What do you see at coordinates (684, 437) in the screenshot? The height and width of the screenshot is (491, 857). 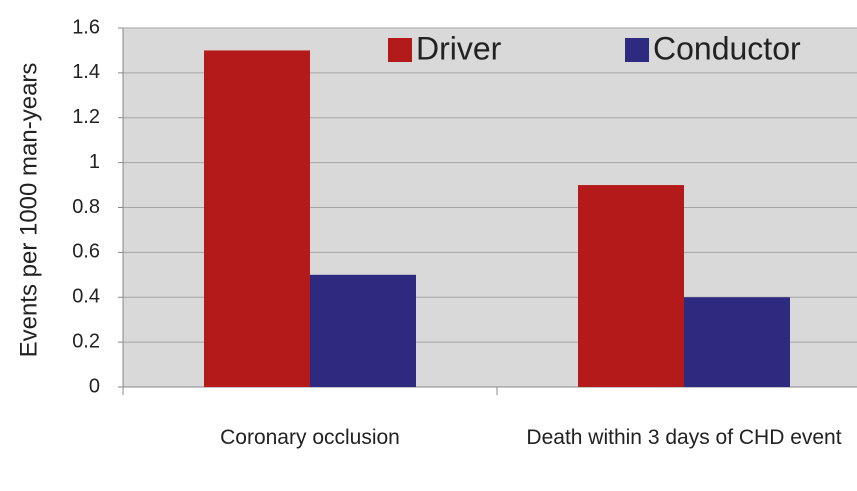 I see `x-tick-label: Death within 3 days of CHD event` at bounding box center [684, 437].